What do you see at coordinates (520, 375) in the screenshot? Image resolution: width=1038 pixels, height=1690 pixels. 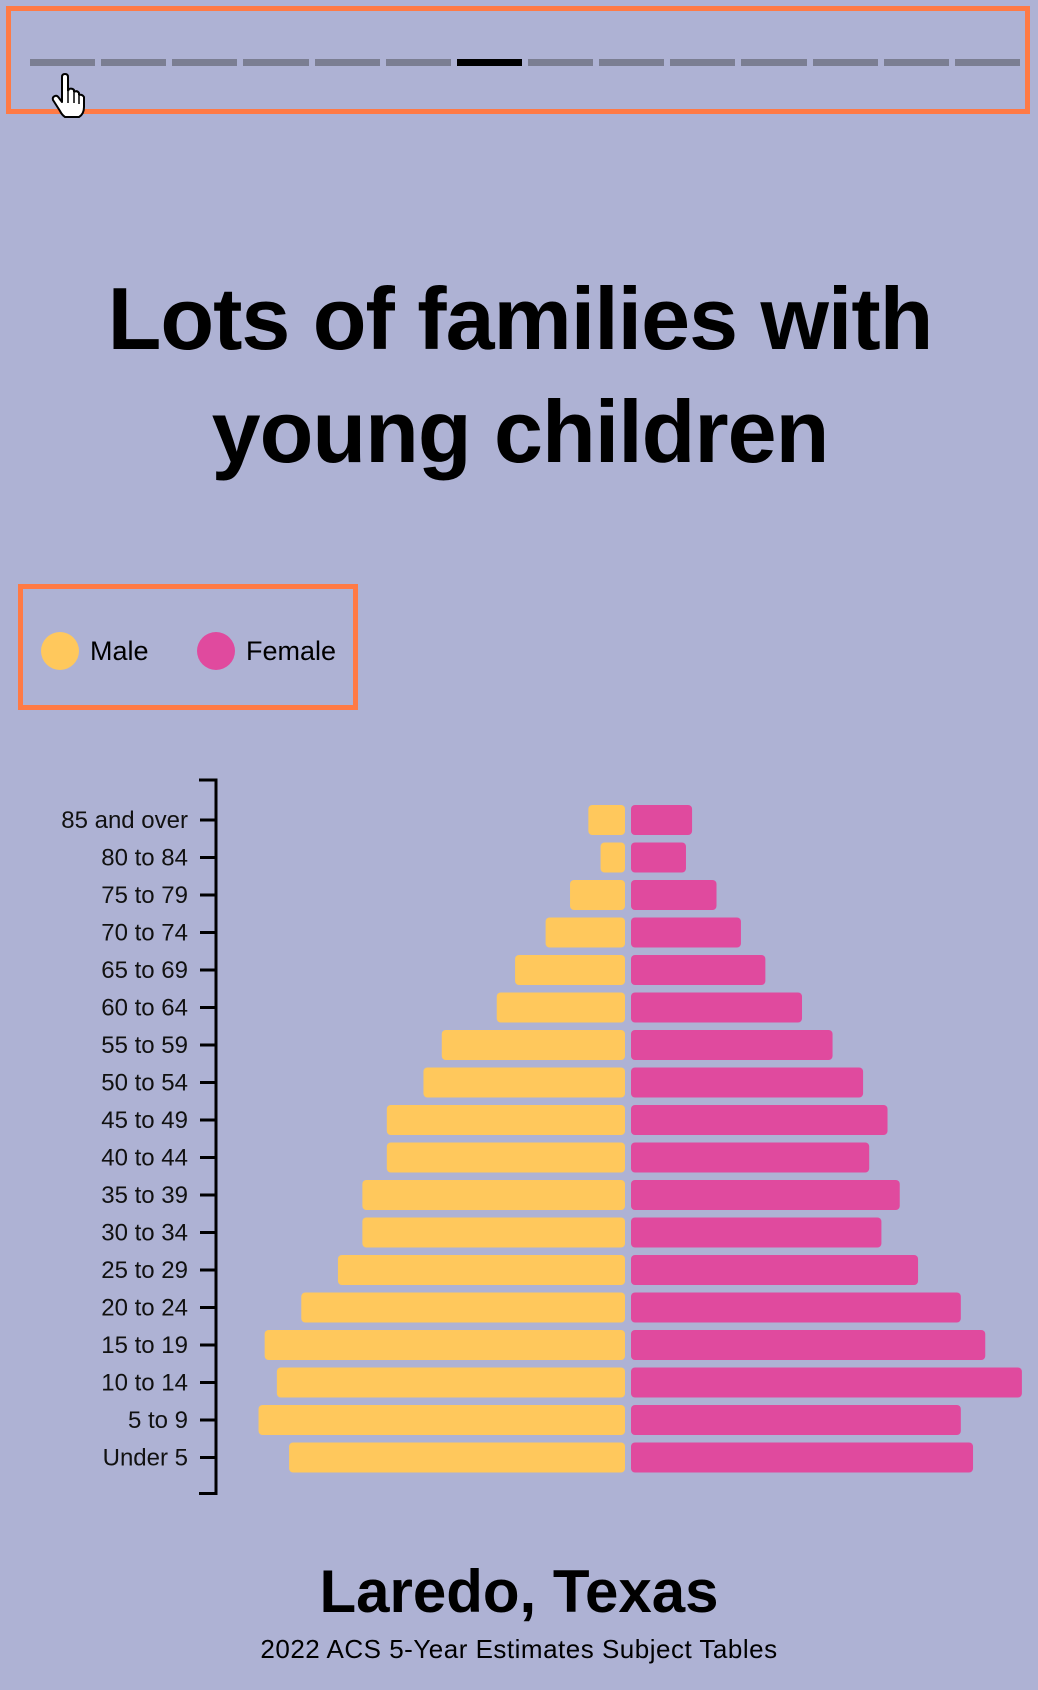 I see `page-headline: Lots of families with young children` at bounding box center [520, 375].